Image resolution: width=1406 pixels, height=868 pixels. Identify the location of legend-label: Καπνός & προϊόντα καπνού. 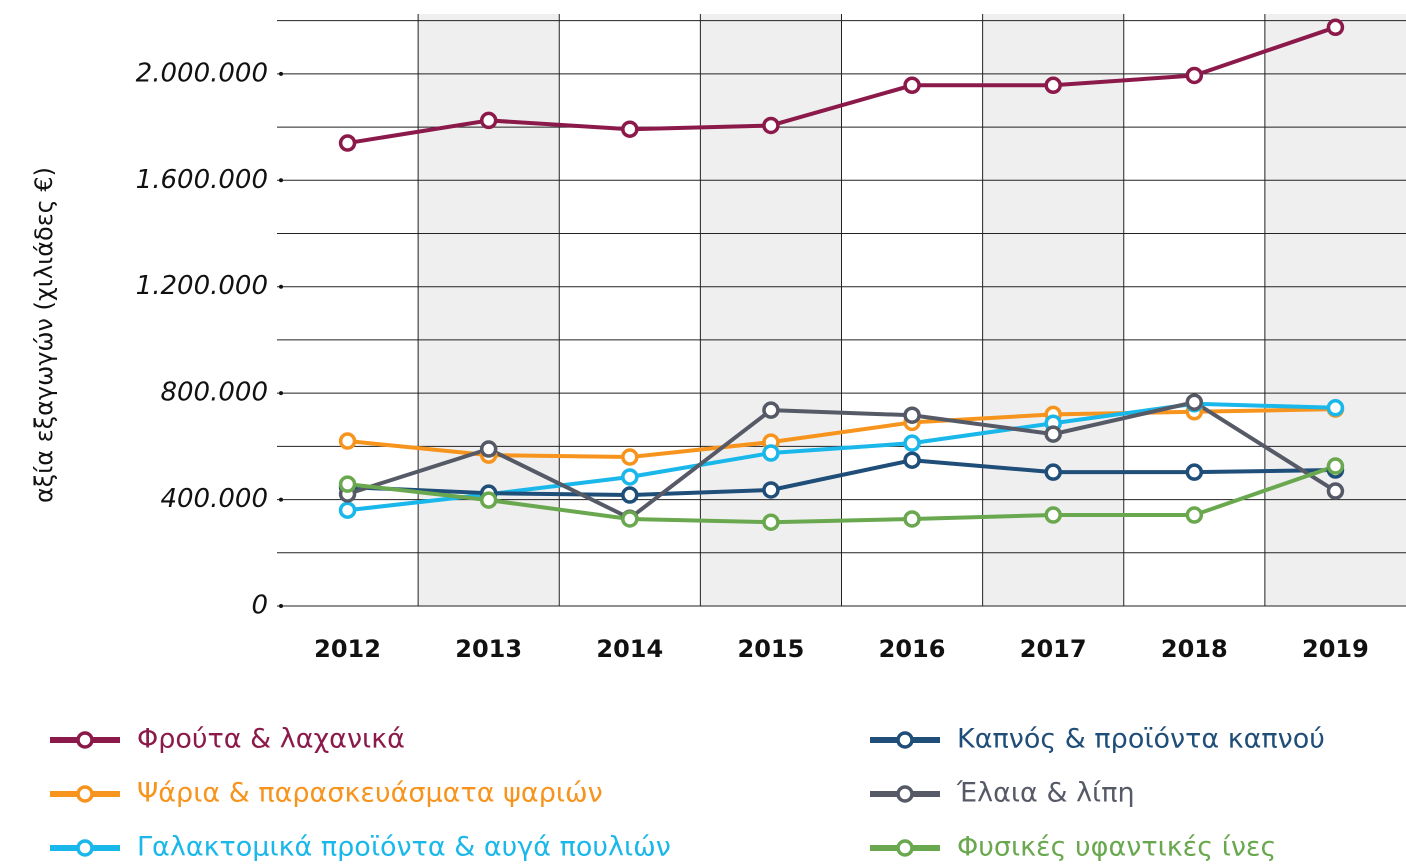
(1141, 739).